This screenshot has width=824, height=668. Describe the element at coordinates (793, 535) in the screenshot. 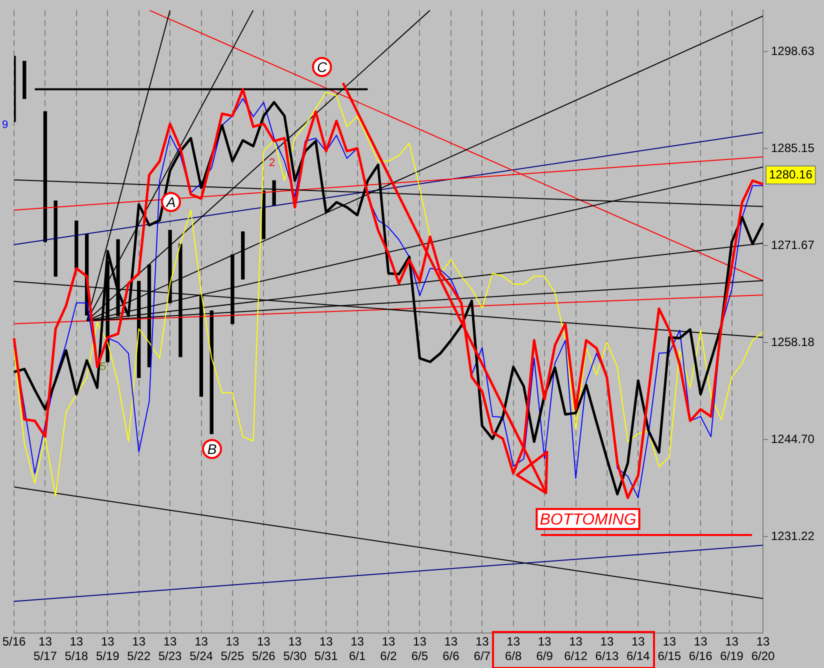

I see `y-tick-label: 1231.22` at that location.